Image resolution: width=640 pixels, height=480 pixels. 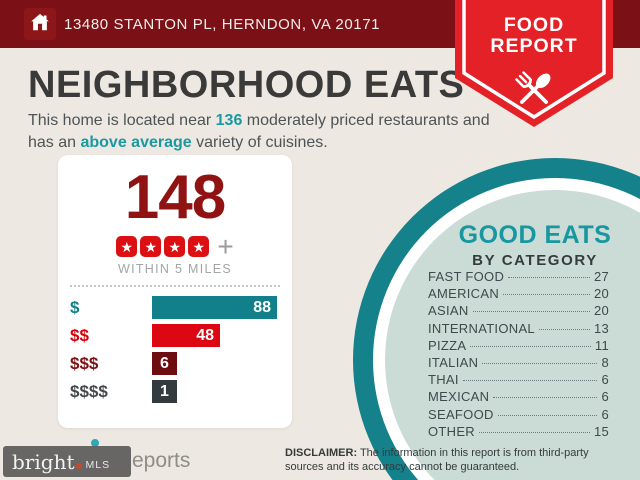 I want to click on good-eats-heading: GOOD EATS BY CATEGORY, so click(x=532, y=245).